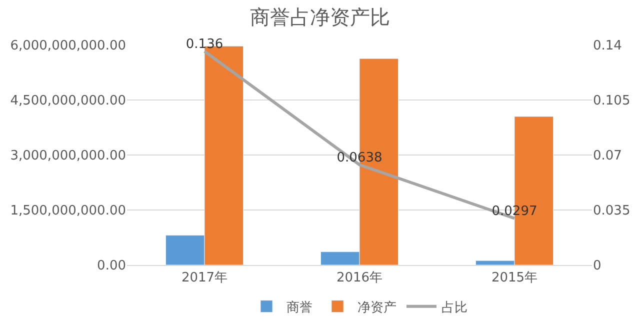  I want to click on y-tick-label: 0.00, so click(111, 266).